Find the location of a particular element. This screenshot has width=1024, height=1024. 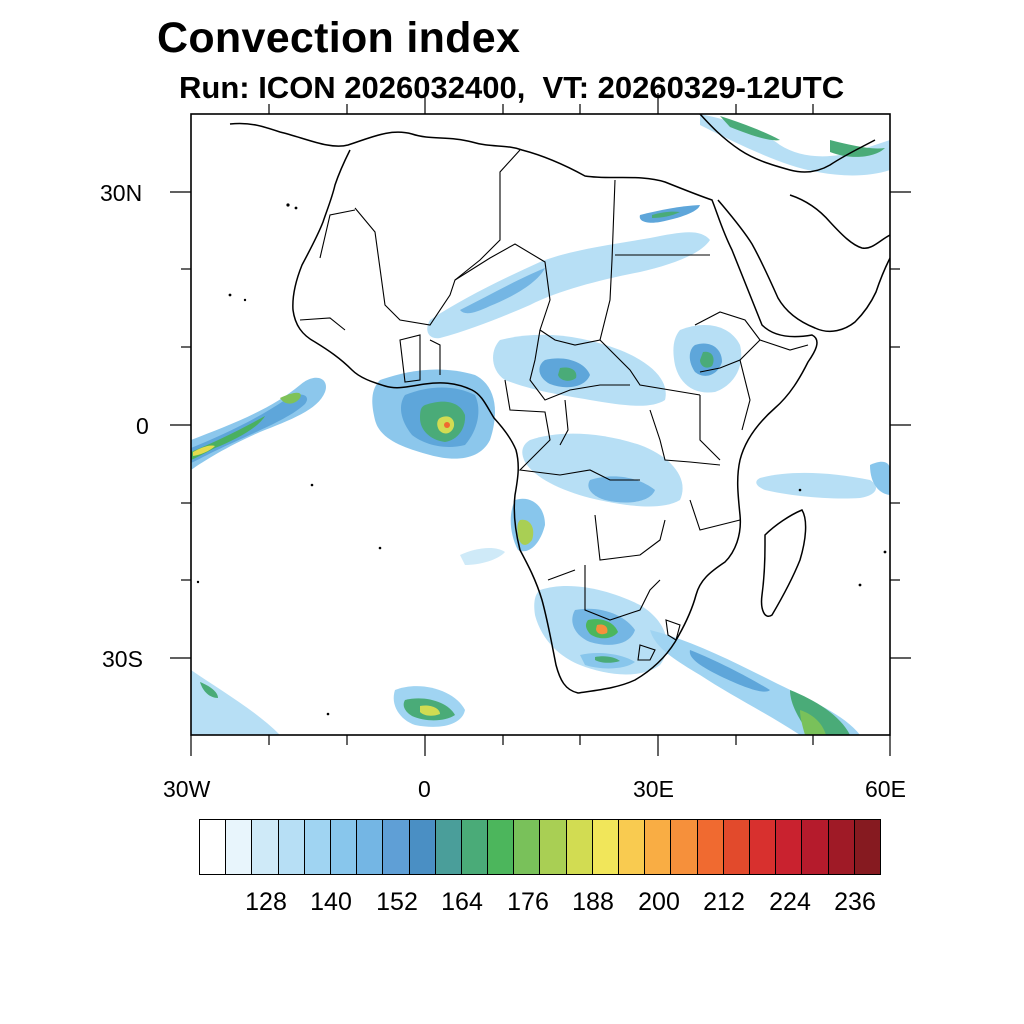

legend-label: 212 is located at coordinates (724, 902).